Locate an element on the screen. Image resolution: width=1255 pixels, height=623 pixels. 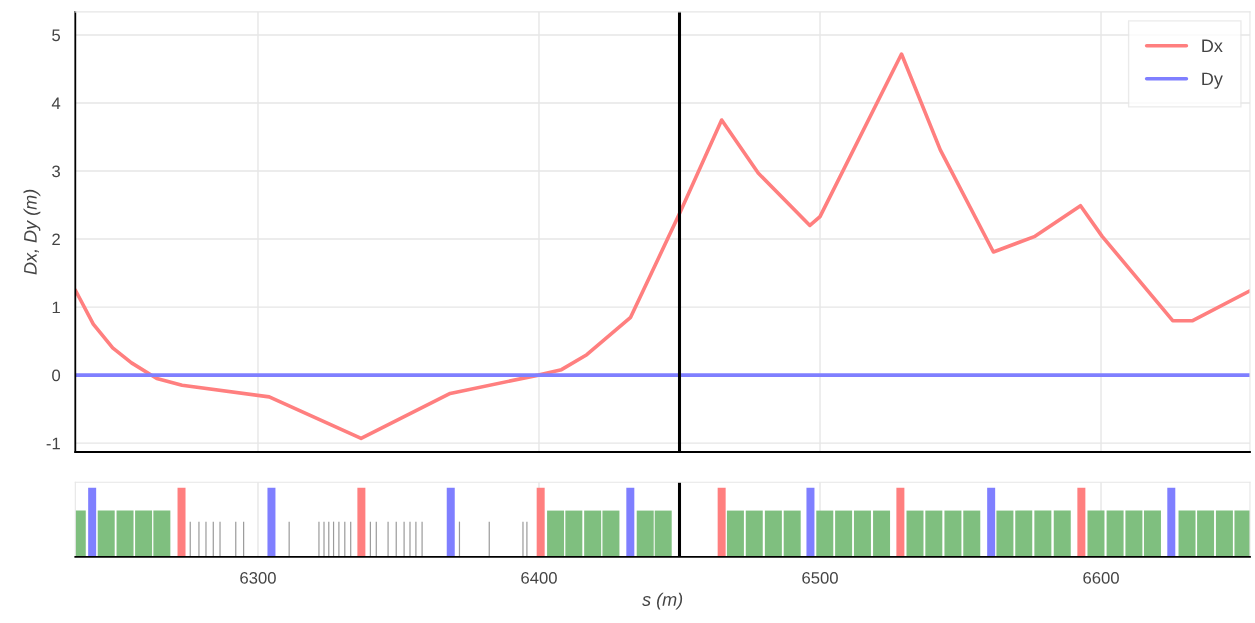
y-tick-label: 4 is located at coordinates (56, 103).